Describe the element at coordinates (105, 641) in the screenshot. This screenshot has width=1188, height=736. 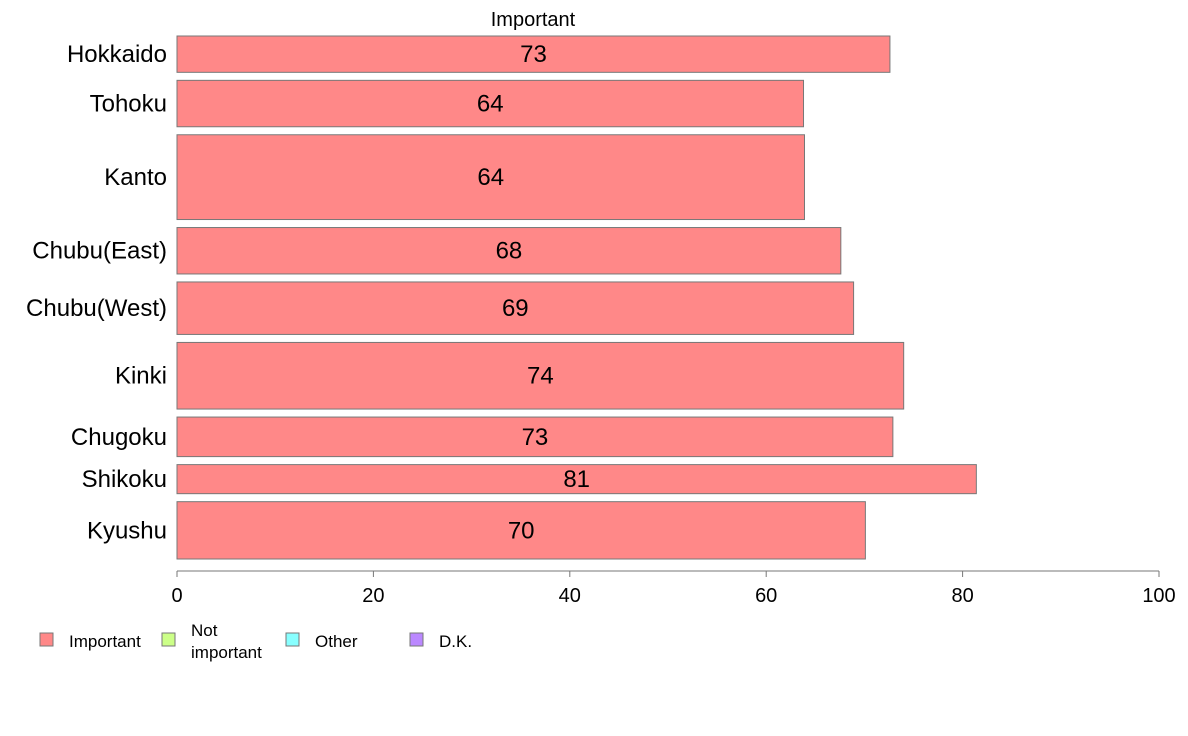
I see `legend-label: Important` at that location.